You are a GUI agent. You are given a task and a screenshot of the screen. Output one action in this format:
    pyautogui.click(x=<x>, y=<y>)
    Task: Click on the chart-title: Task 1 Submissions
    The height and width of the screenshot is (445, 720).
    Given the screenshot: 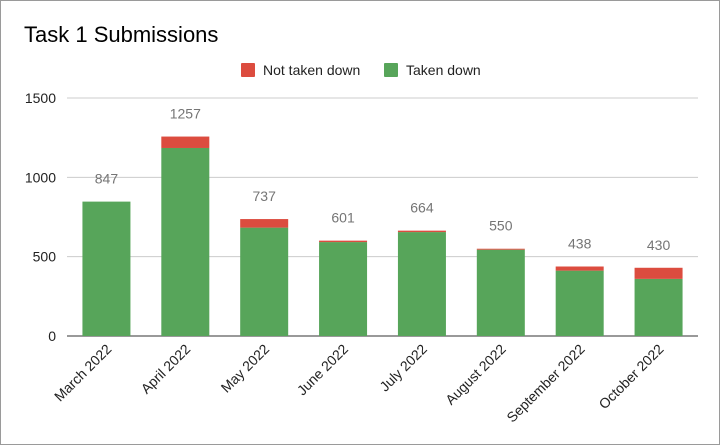 What is the action you would take?
    pyautogui.click(x=121, y=34)
    